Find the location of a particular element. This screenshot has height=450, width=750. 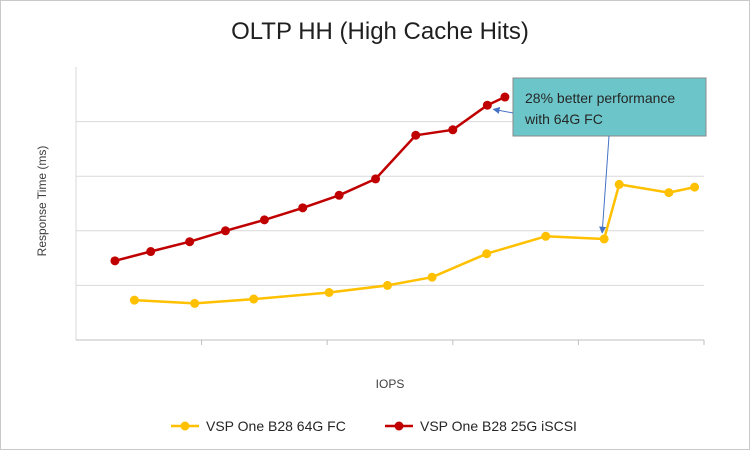

legend-item-iscsi: VSP One B28 25G iSCSI is located at coordinates (481, 426).